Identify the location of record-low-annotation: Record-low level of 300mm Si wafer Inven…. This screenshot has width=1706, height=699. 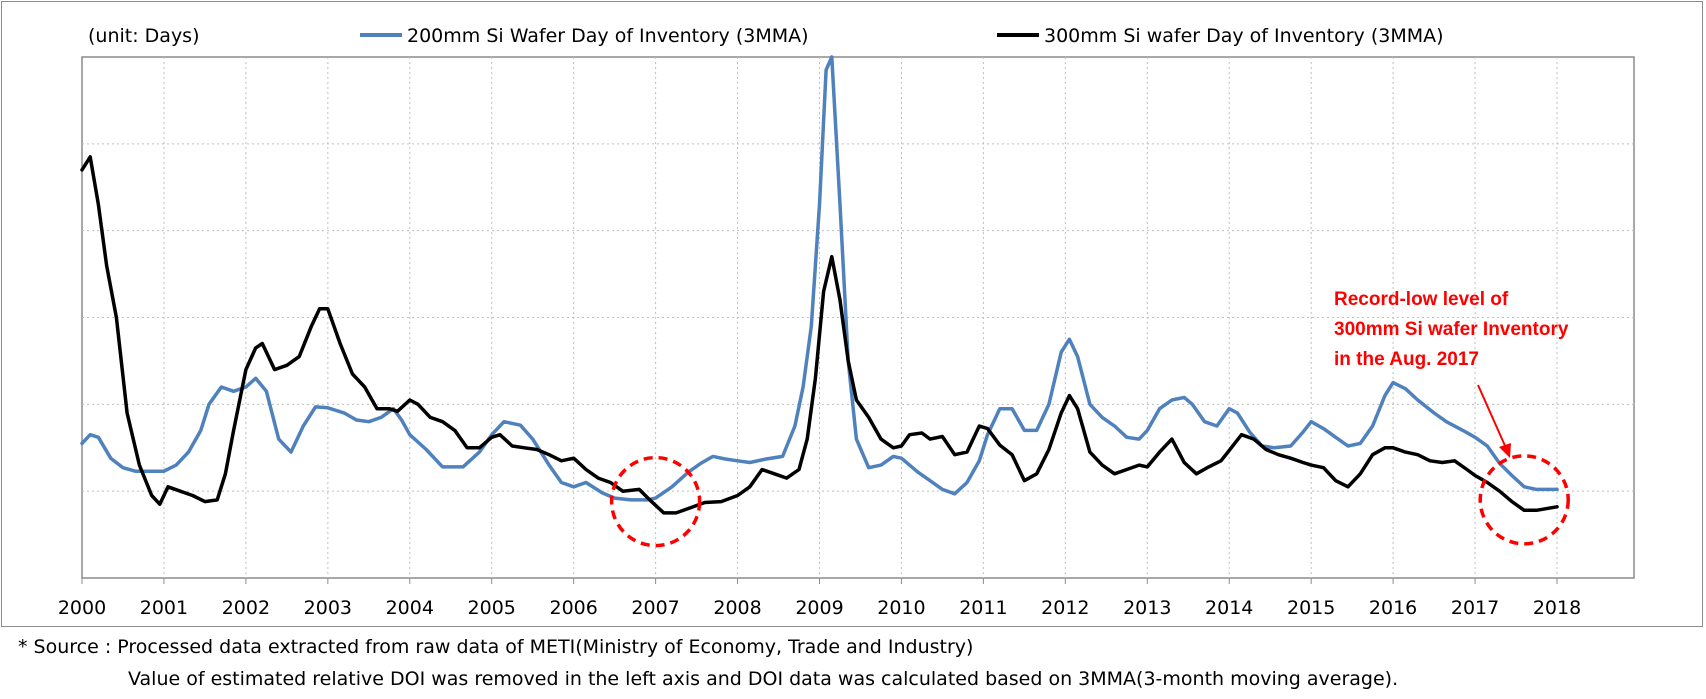
(1451, 373).